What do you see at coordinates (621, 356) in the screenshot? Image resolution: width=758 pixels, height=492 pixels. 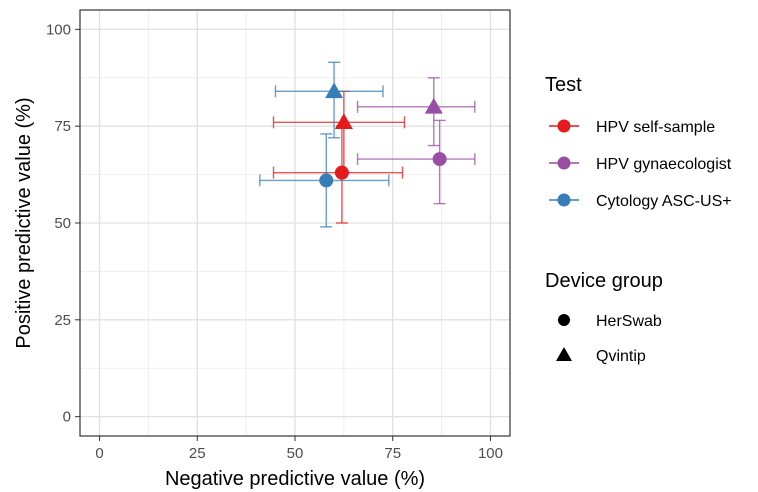 I see `legend-label: Qvintip` at bounding box center [621, 356].